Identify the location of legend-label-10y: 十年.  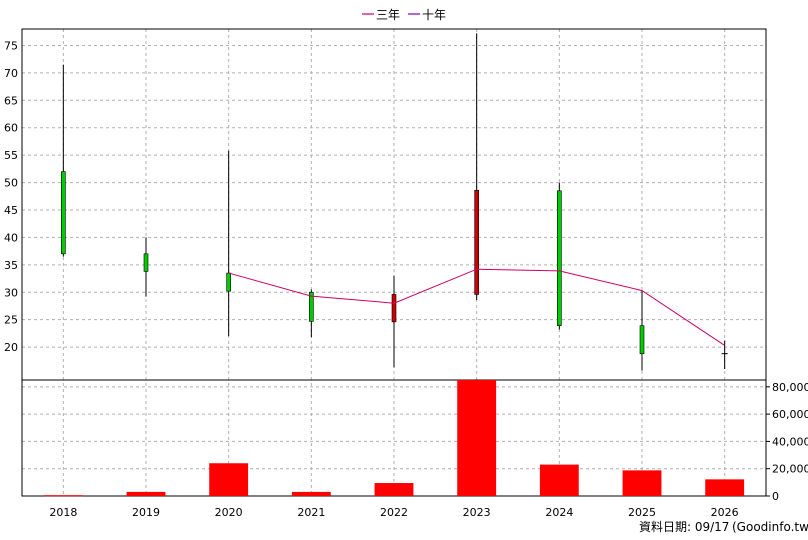
(434, 15).